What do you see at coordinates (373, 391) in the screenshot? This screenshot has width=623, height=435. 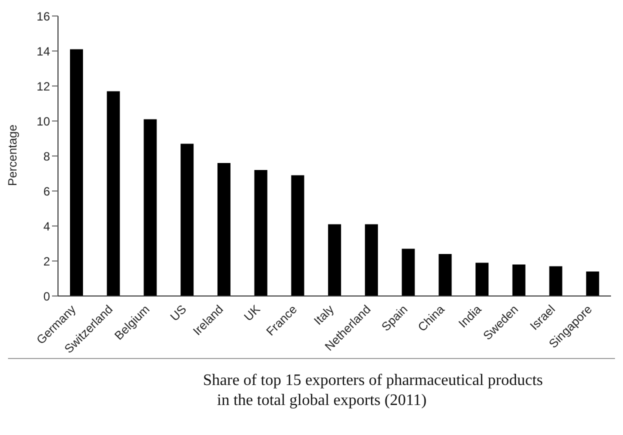 I see `text: Share of top 15 exporters of pharmaceutical products in the total global exports (2011)` at bounding box center [373, 391].